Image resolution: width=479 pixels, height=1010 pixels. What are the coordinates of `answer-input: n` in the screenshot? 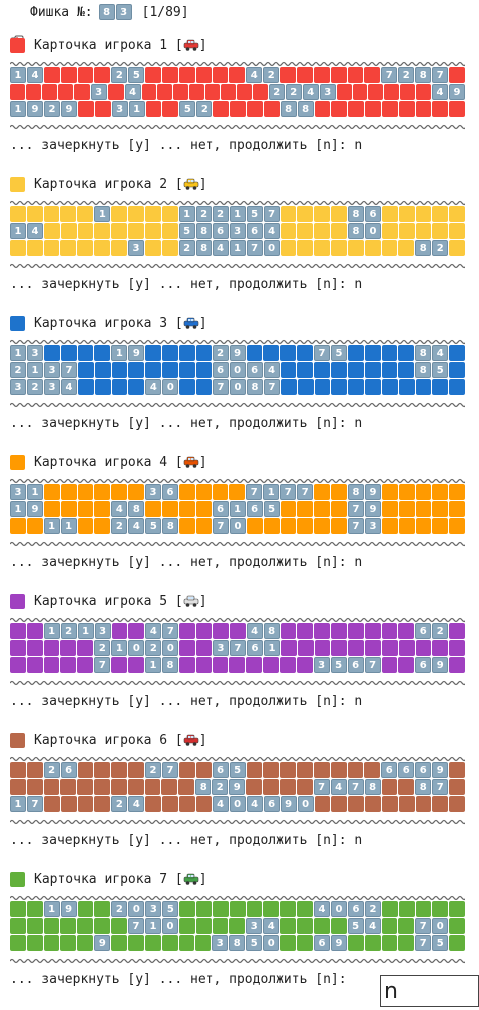 It's located at (429, 991).